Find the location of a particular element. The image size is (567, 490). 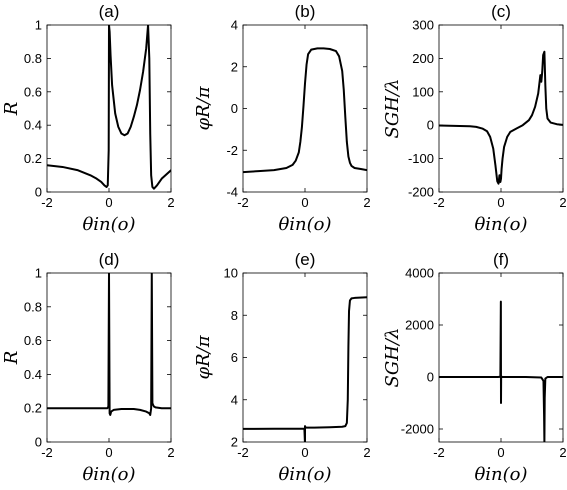

panel-label: (c) is located at coordinates (501, 11).